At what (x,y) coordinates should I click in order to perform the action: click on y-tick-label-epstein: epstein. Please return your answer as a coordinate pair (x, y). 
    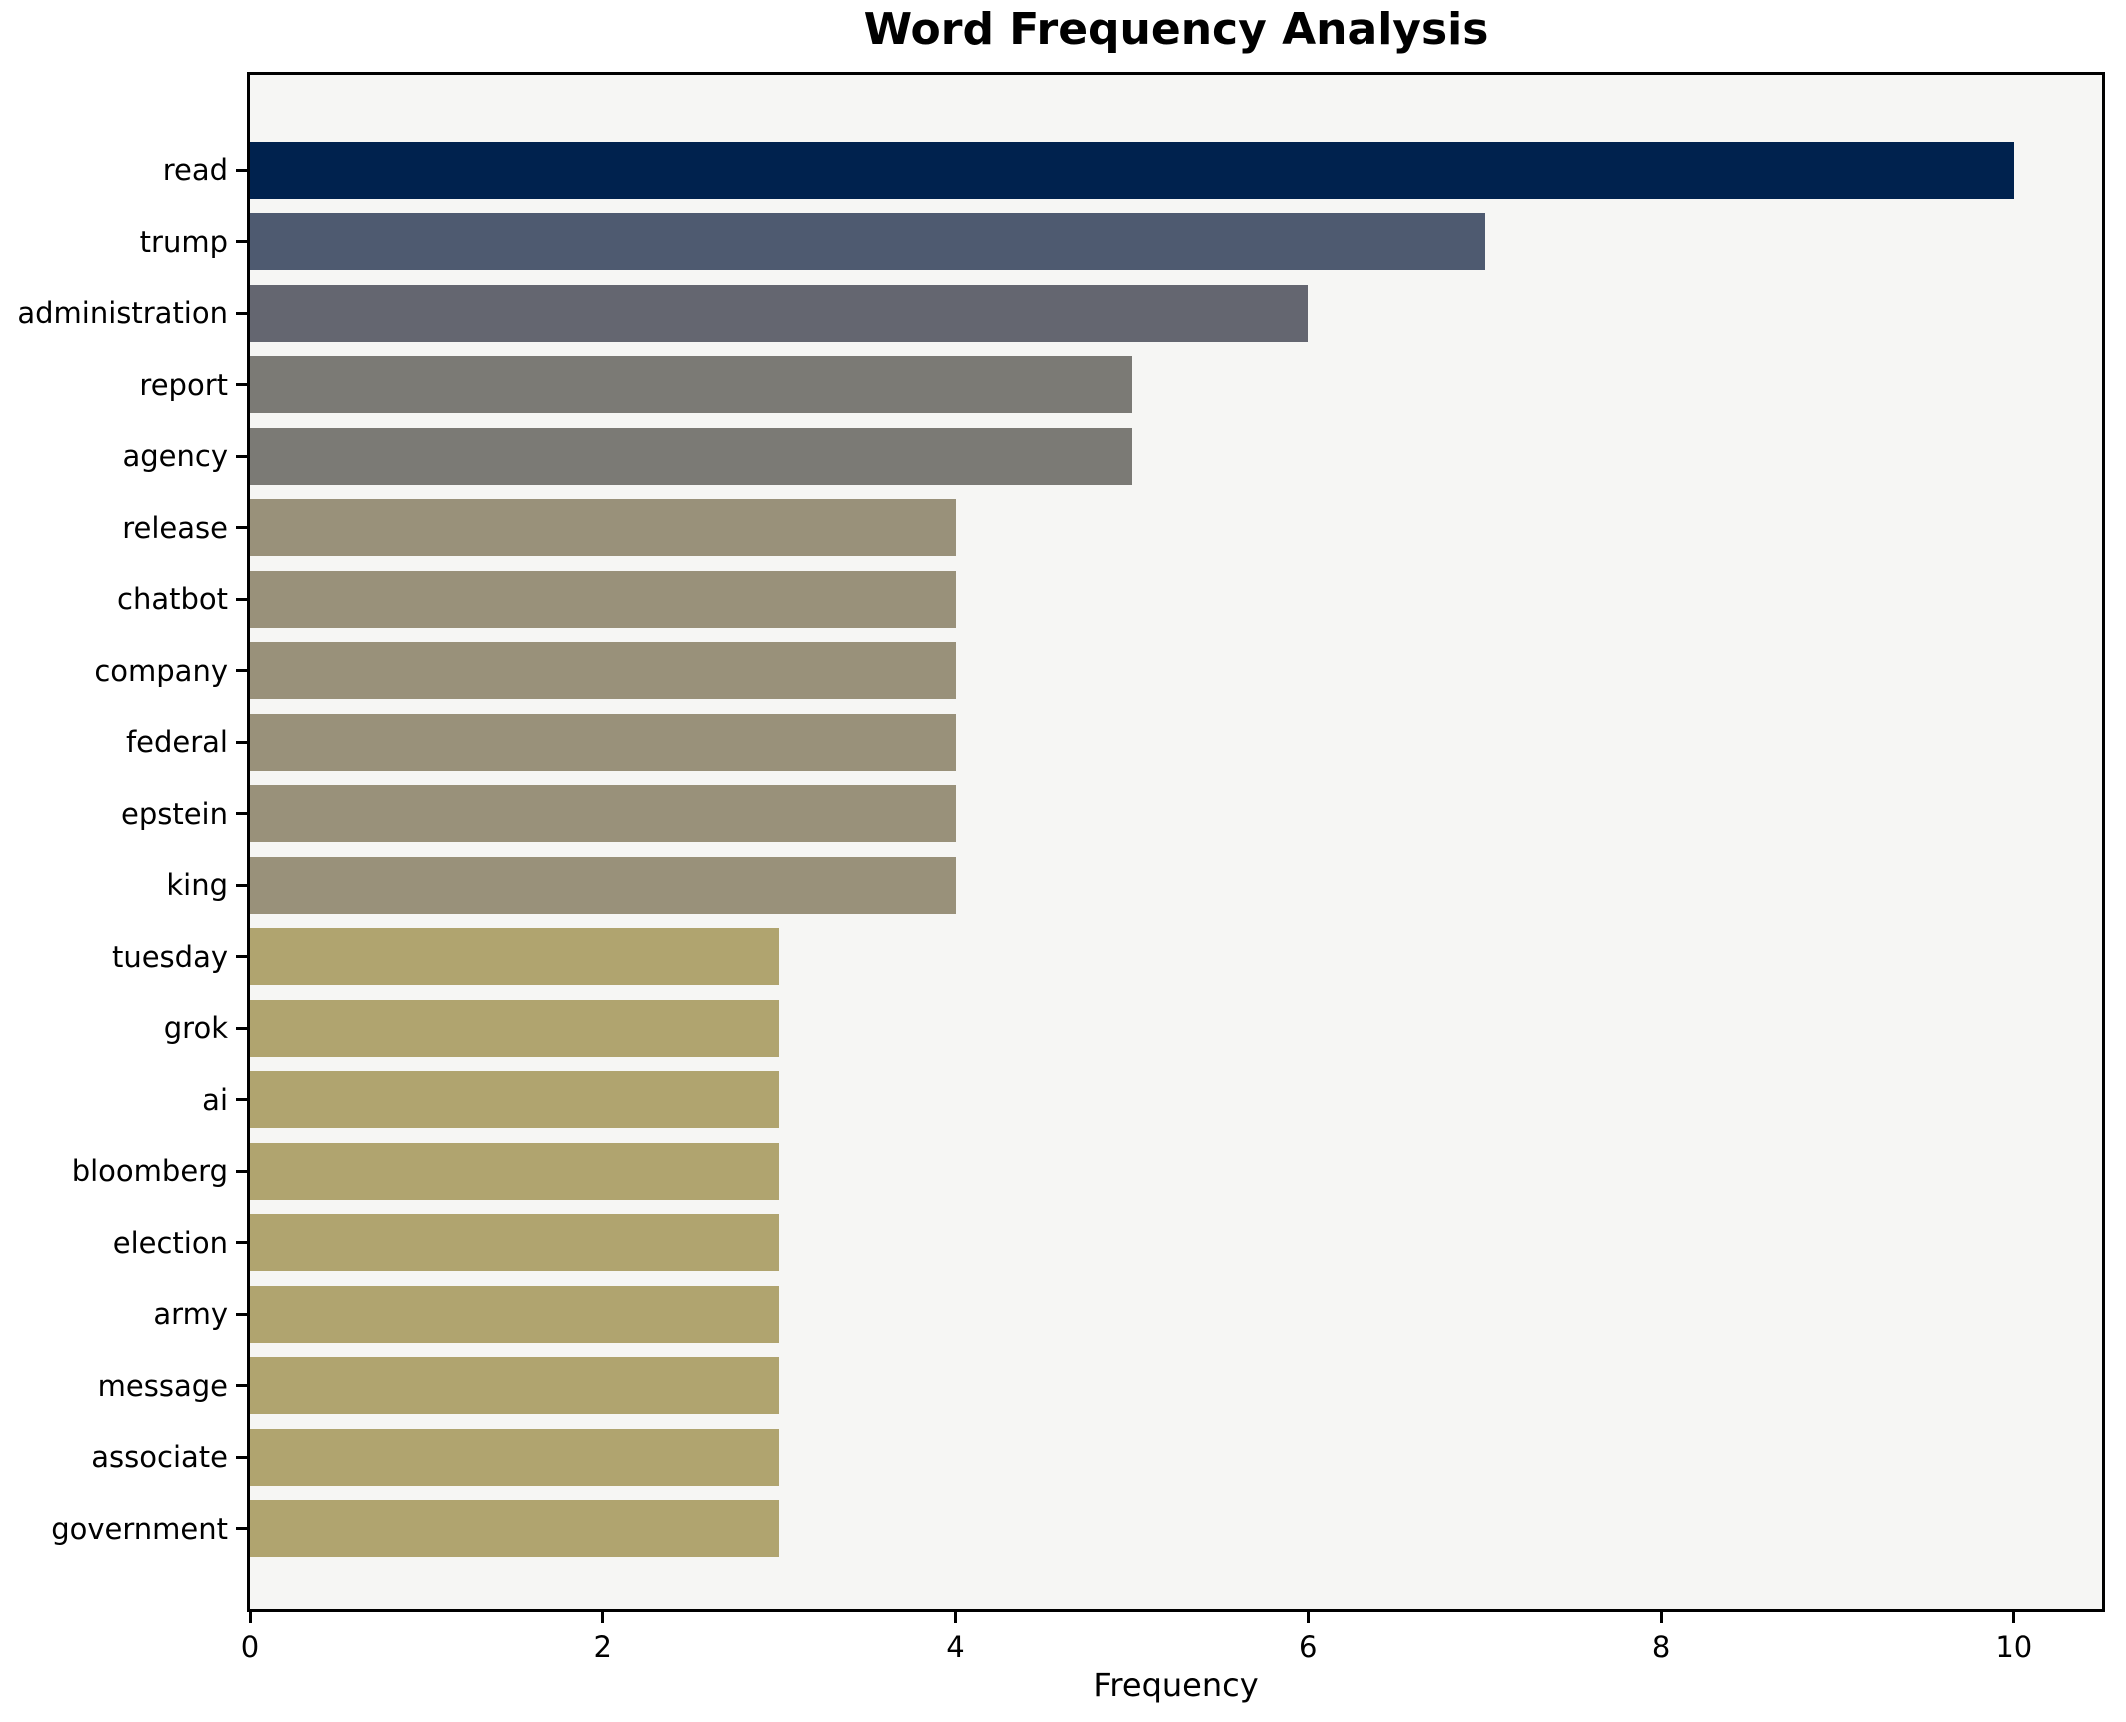
    Looking at the image, I should click on (174, 813).